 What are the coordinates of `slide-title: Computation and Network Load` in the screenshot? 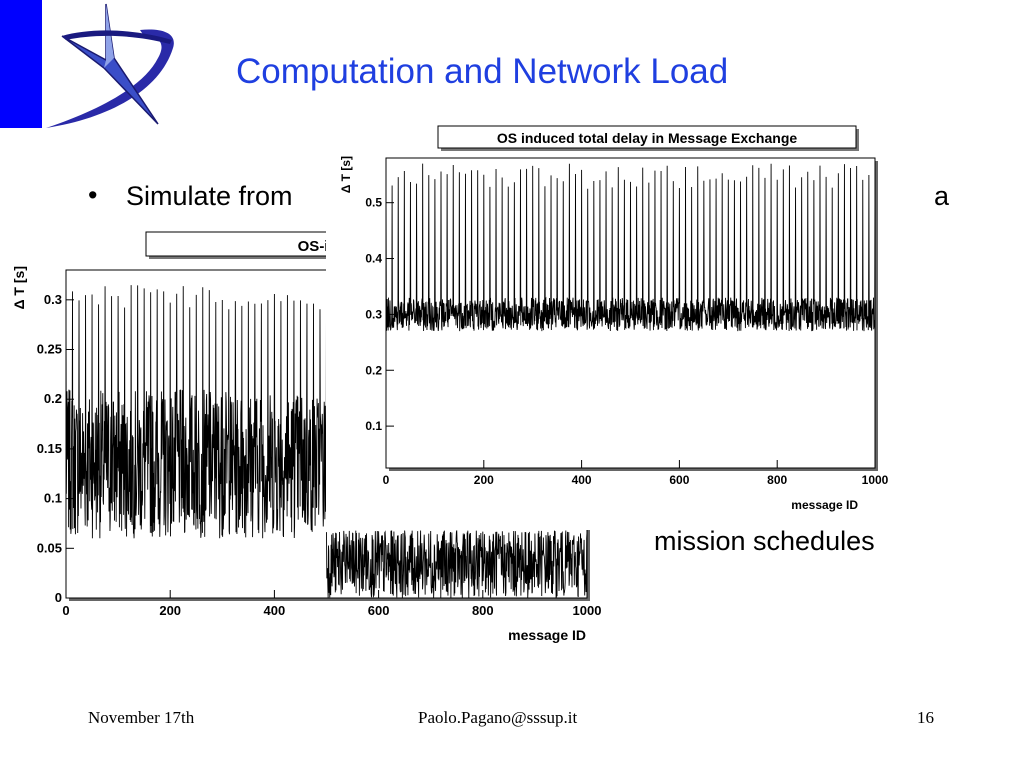 It's located at (482, 71).